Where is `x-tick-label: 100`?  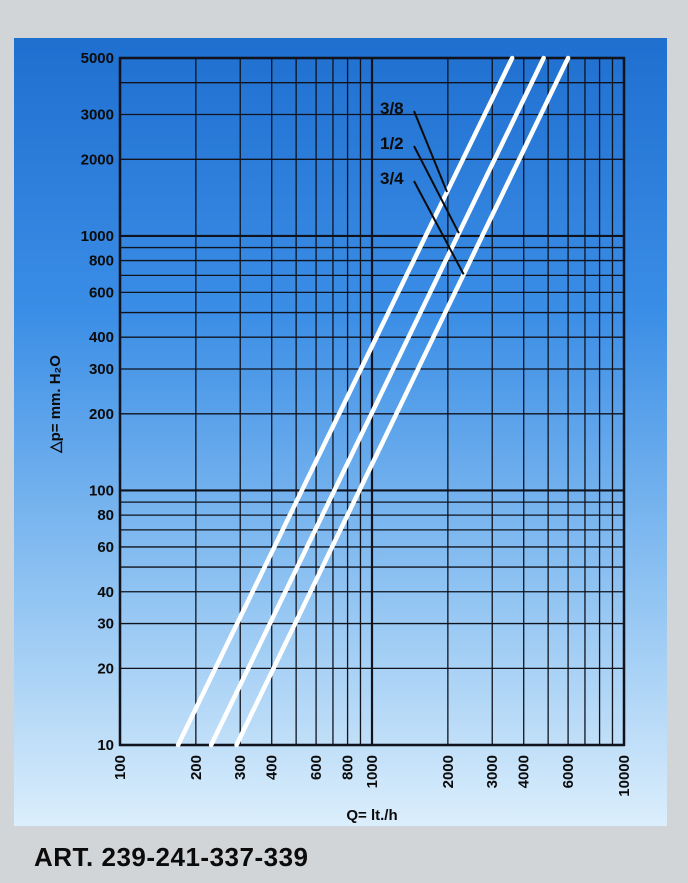
x-tick-label: 100 is located at coordinates (120, 767).